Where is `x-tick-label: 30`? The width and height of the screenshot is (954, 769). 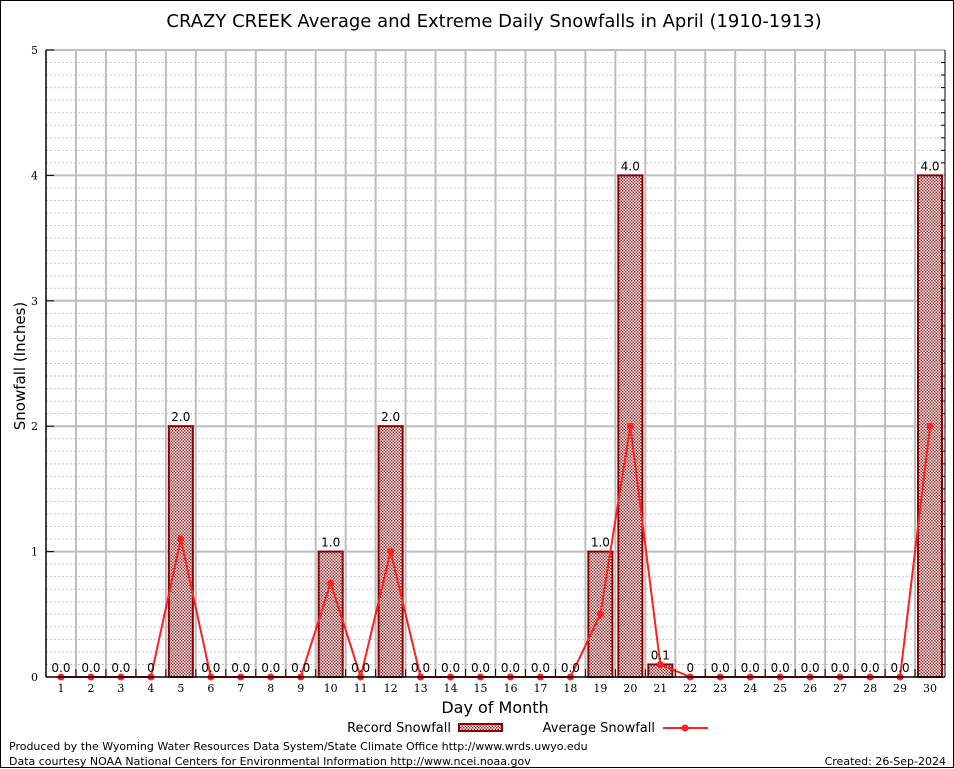 x-tick-label: 30 is located at coordinates (930, 688).